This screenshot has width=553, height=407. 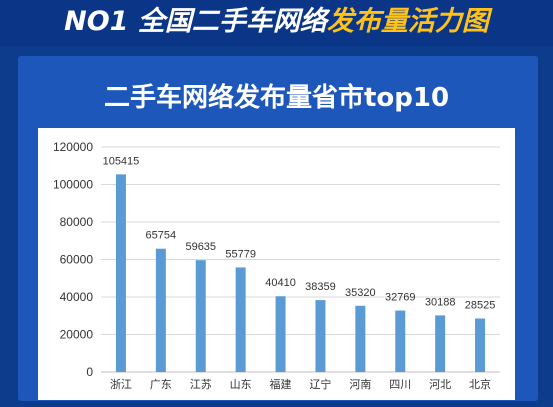 I want to click on data-label: 35320, so click(x=360, y=293).